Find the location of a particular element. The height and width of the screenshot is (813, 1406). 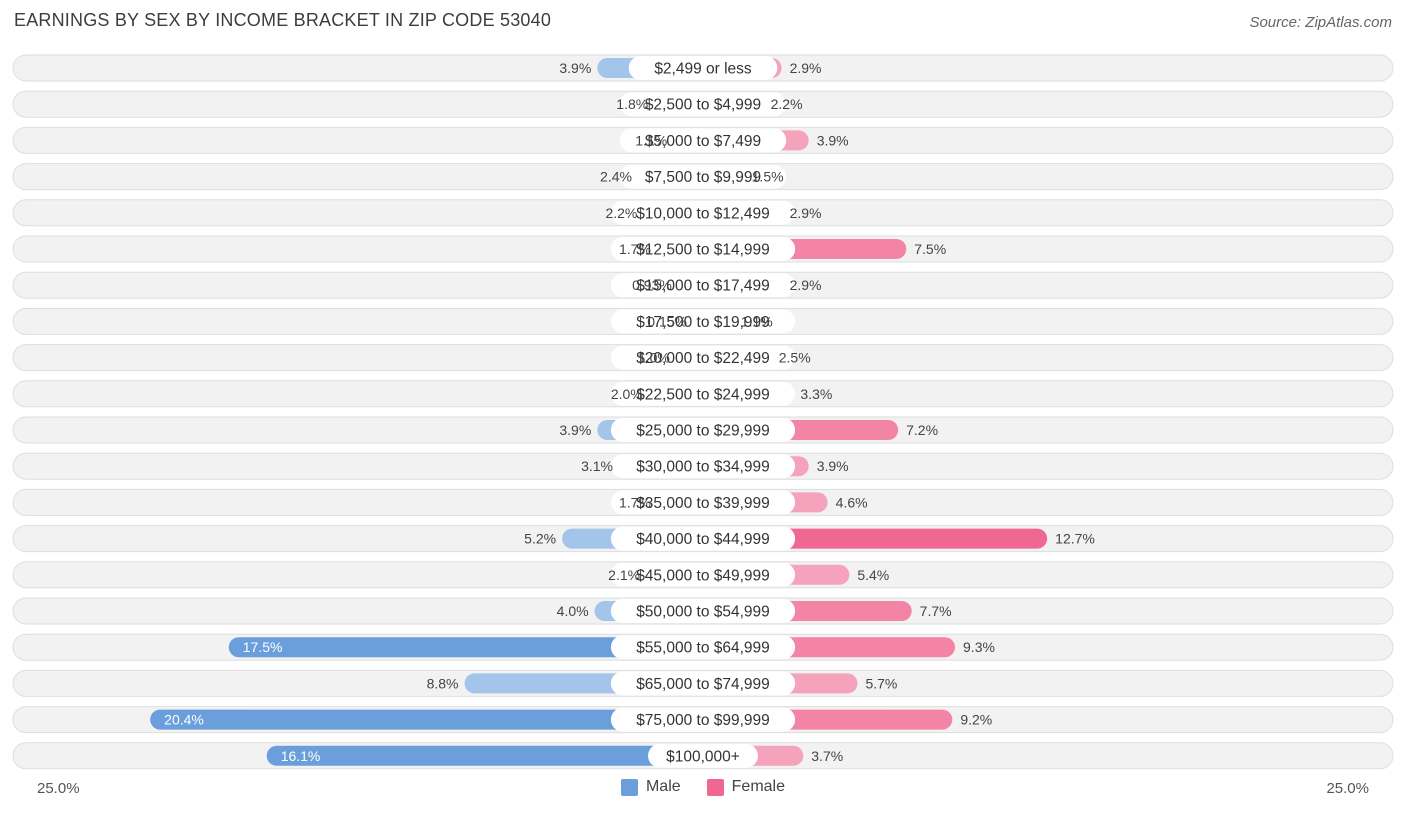

category-label: $100,000+ is located at coordinates (703, 756).